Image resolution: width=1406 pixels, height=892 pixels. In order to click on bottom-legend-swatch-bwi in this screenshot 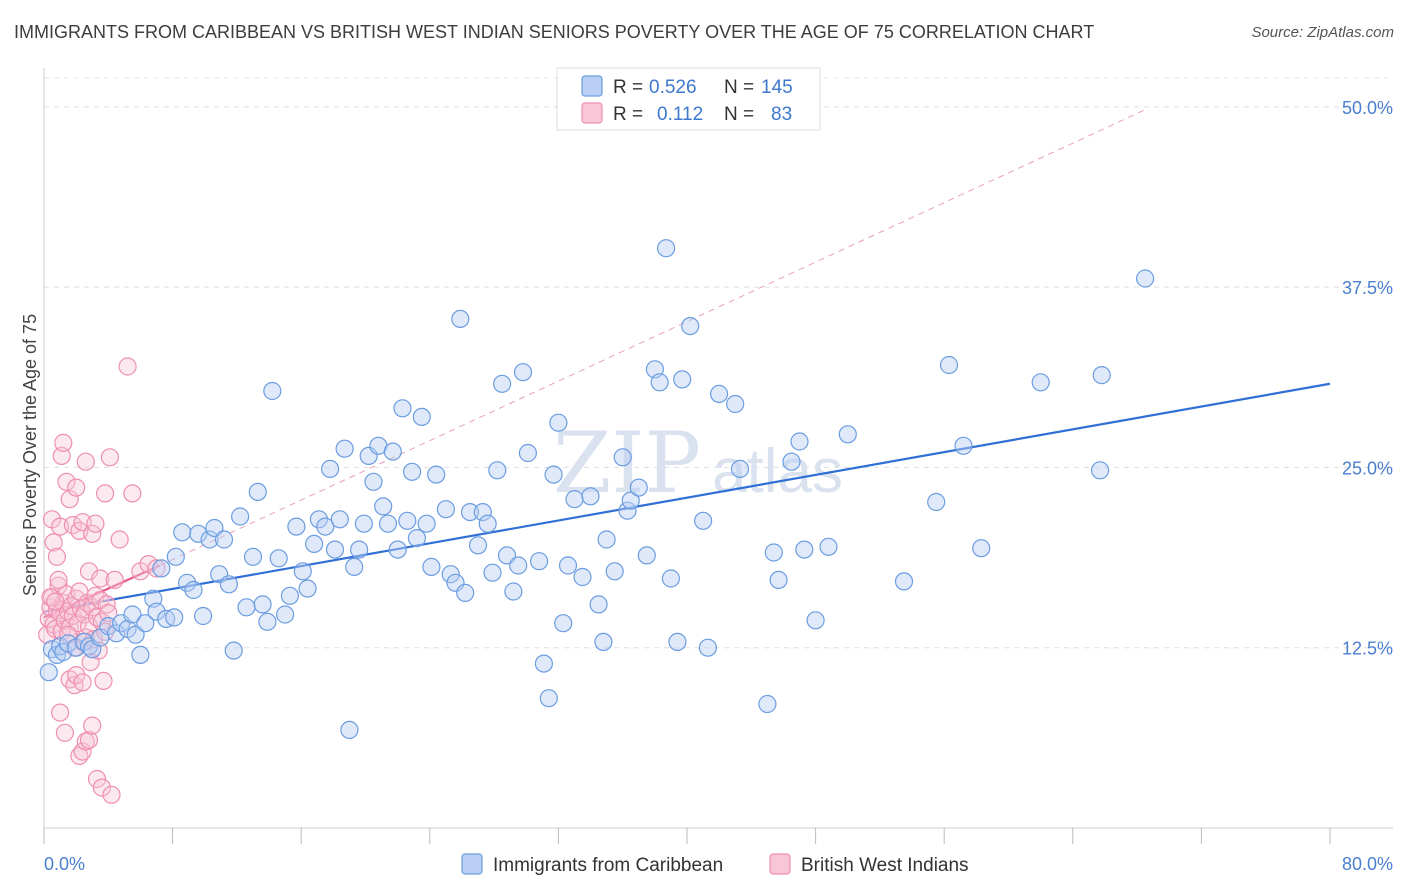, I will do `click(780, 864)`.